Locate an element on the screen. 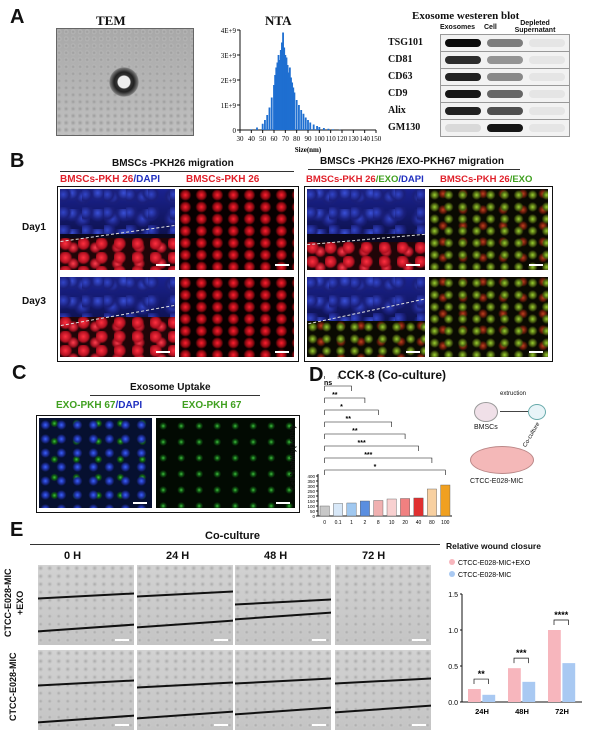 This screenshot has height=731, width=590. e-row1-label: CTCC-E028-MIC +EXO is located at coordinates (14, 603).